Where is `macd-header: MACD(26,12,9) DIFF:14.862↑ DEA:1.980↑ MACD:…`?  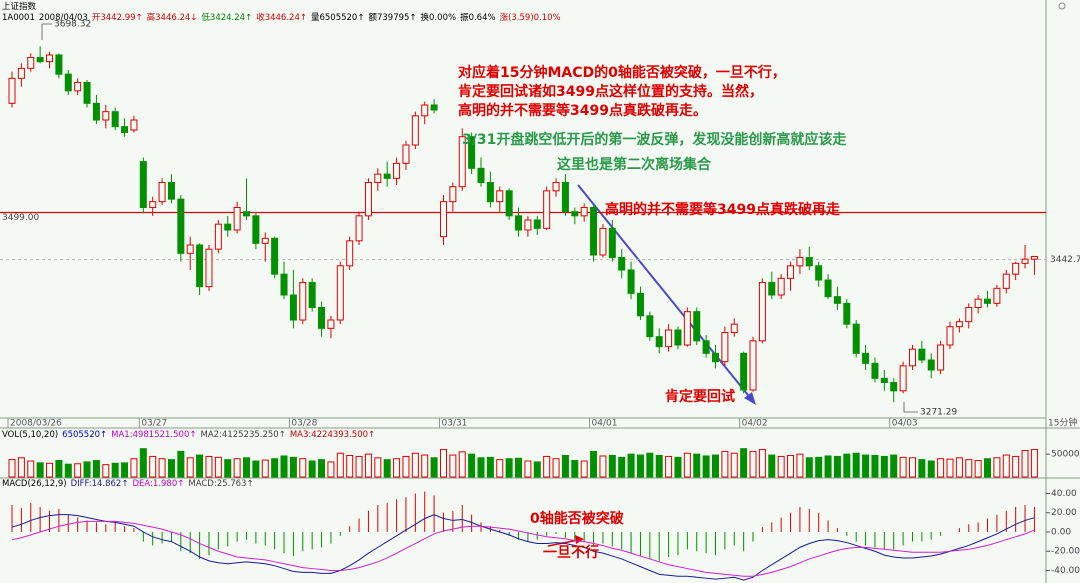
macd-header: MACD(26,12,9) DIFF:14.862↑ DEA:1.980↑ MACD:… is located at coordinates (130, 484).